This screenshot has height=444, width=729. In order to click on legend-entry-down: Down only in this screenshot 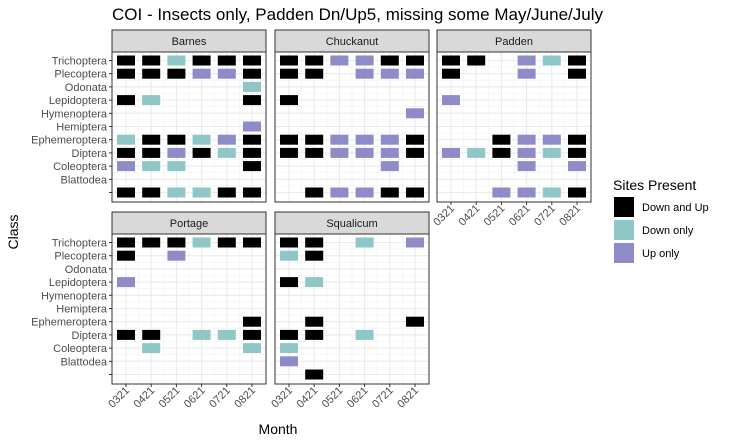, I will do `click(654, 230)`.